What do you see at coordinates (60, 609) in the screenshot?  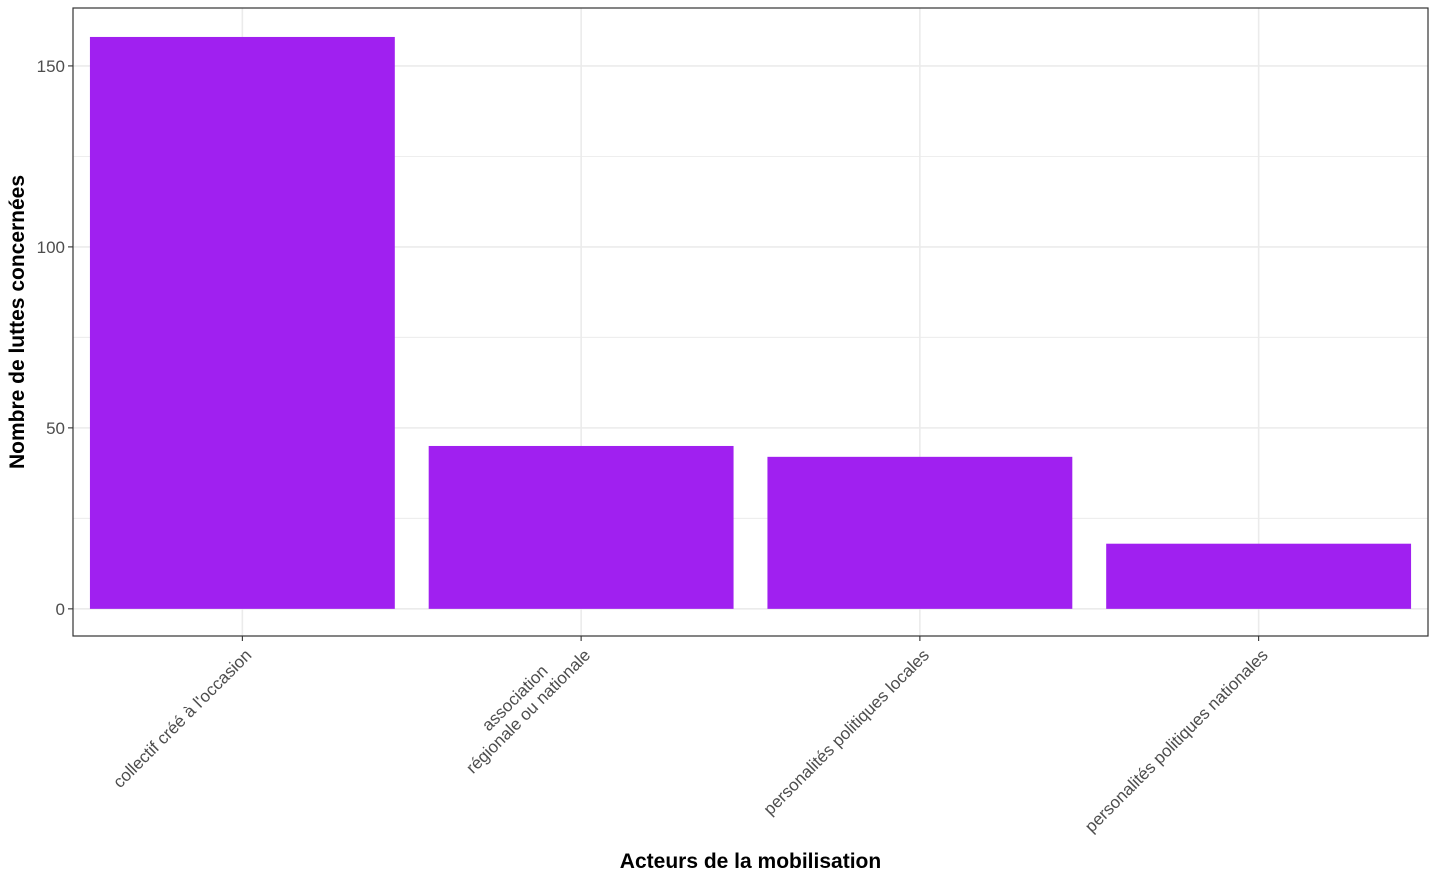 I see `y-tick-label: 0` at bounding box center [60, 609].